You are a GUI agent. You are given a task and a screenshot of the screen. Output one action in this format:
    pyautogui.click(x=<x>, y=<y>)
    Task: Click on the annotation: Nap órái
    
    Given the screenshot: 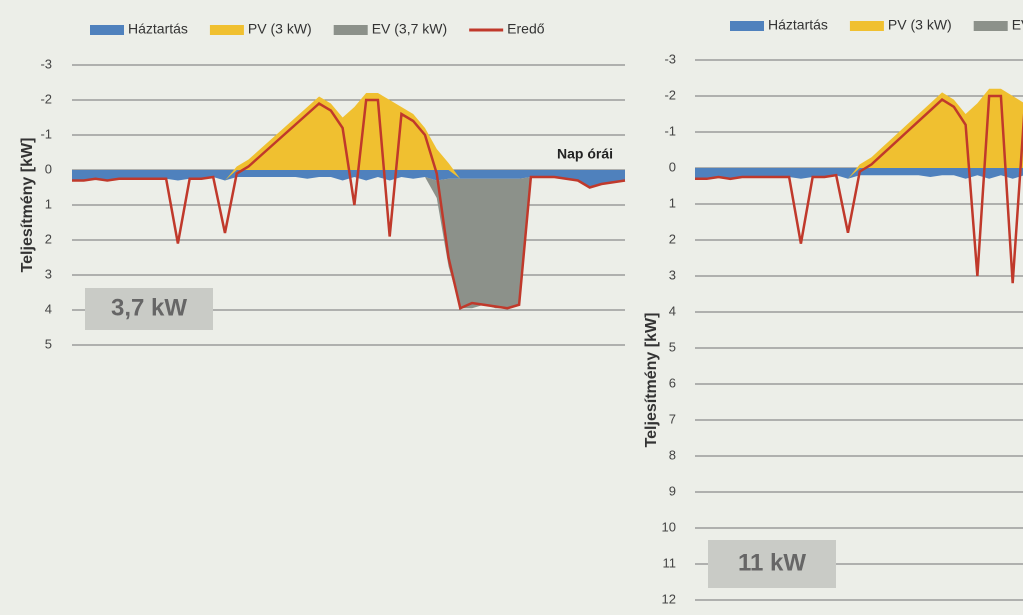 What is the action you would take?
    pyautogui.click(x=585, y=154)
    